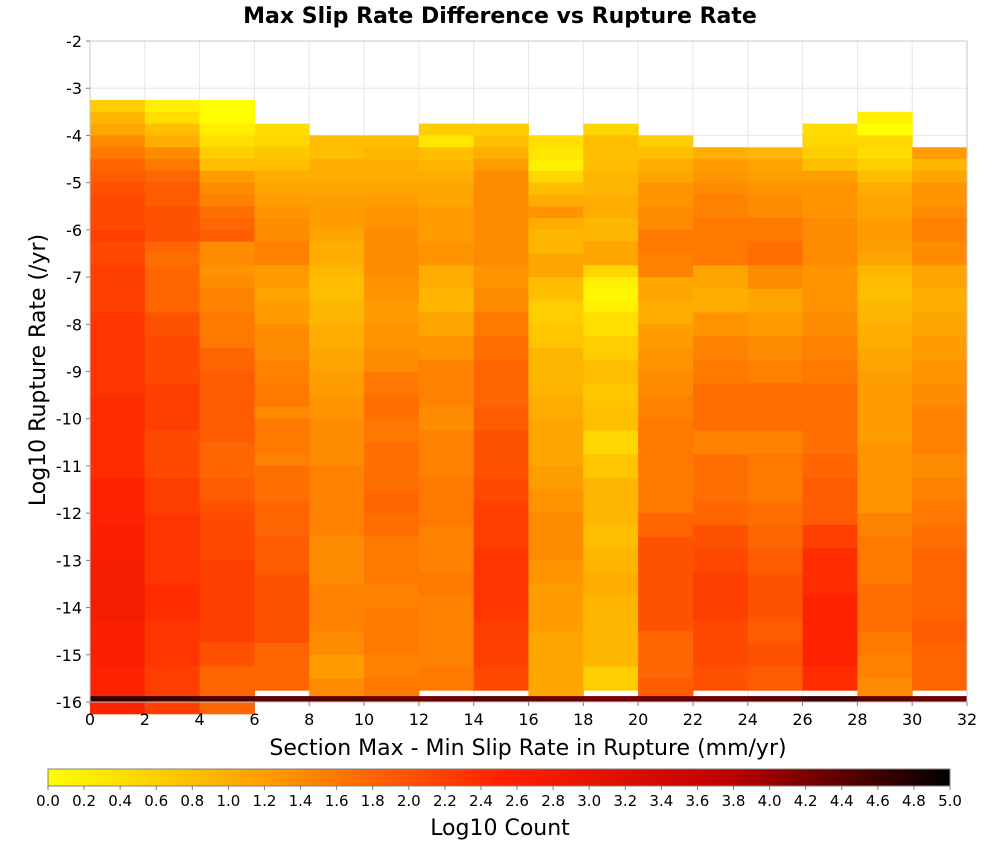 The height and width of the screenshot is (854, 1000). Describe the element at coordinates (528, 719) in the screenshot. I see `x-tick-label: 16` at that location.